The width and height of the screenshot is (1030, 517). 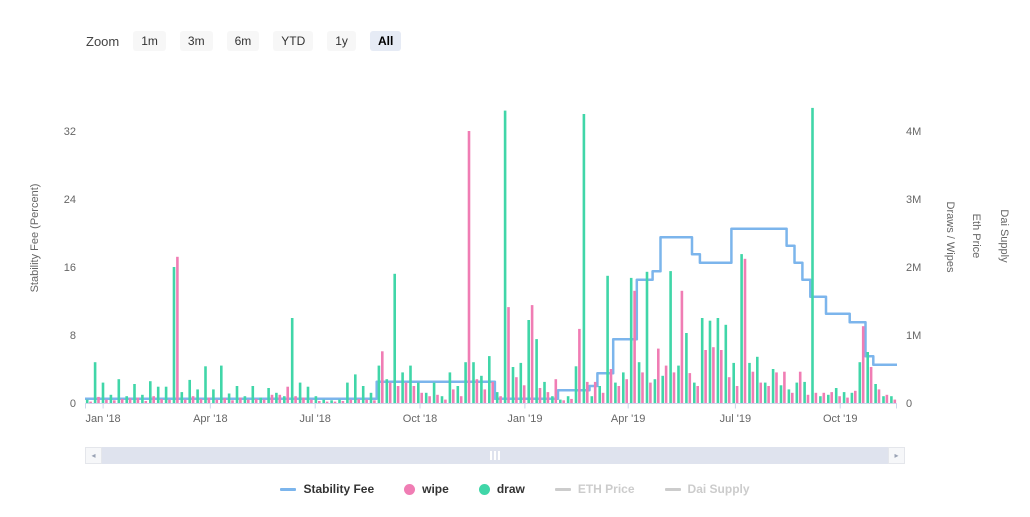 What do you see at coordinates (594, 489) in the screenshot?
I see `legend-item-eth-price: ETH Price` at bounding box center [594, 489].